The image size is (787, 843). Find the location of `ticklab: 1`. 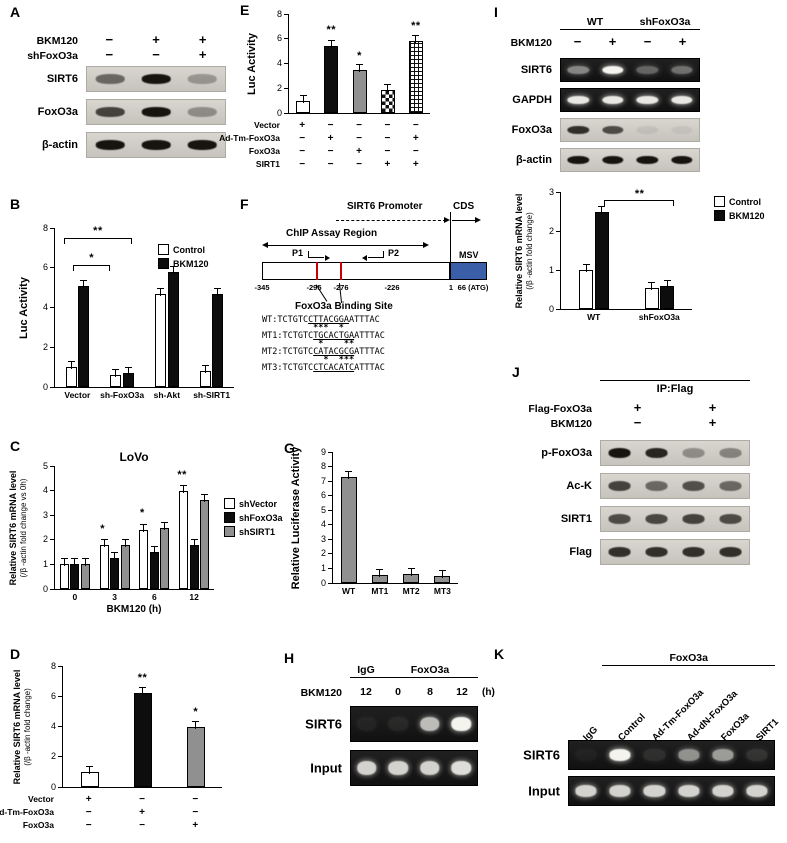

ticklab: 1 is located at coordinates (551, 269).